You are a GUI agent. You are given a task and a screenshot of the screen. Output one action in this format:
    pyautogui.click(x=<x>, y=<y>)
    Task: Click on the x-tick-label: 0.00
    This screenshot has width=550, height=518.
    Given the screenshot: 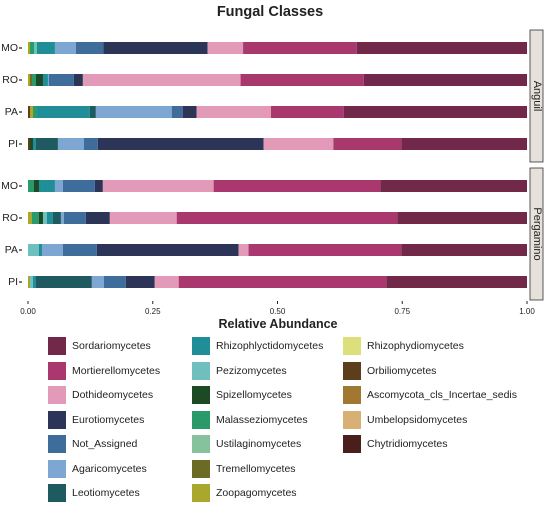 What is the action you would take?
    pyautogui.click(x=28, y=311)
    